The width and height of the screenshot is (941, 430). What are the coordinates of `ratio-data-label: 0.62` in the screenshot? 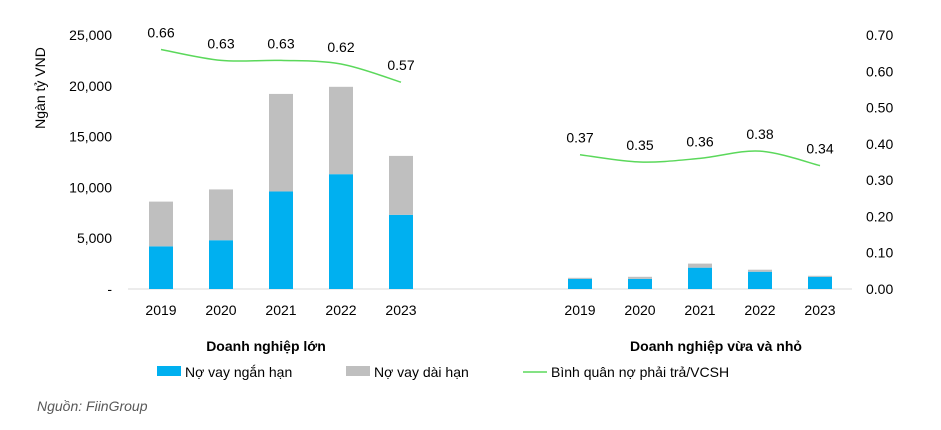 It's located at (340, 47).